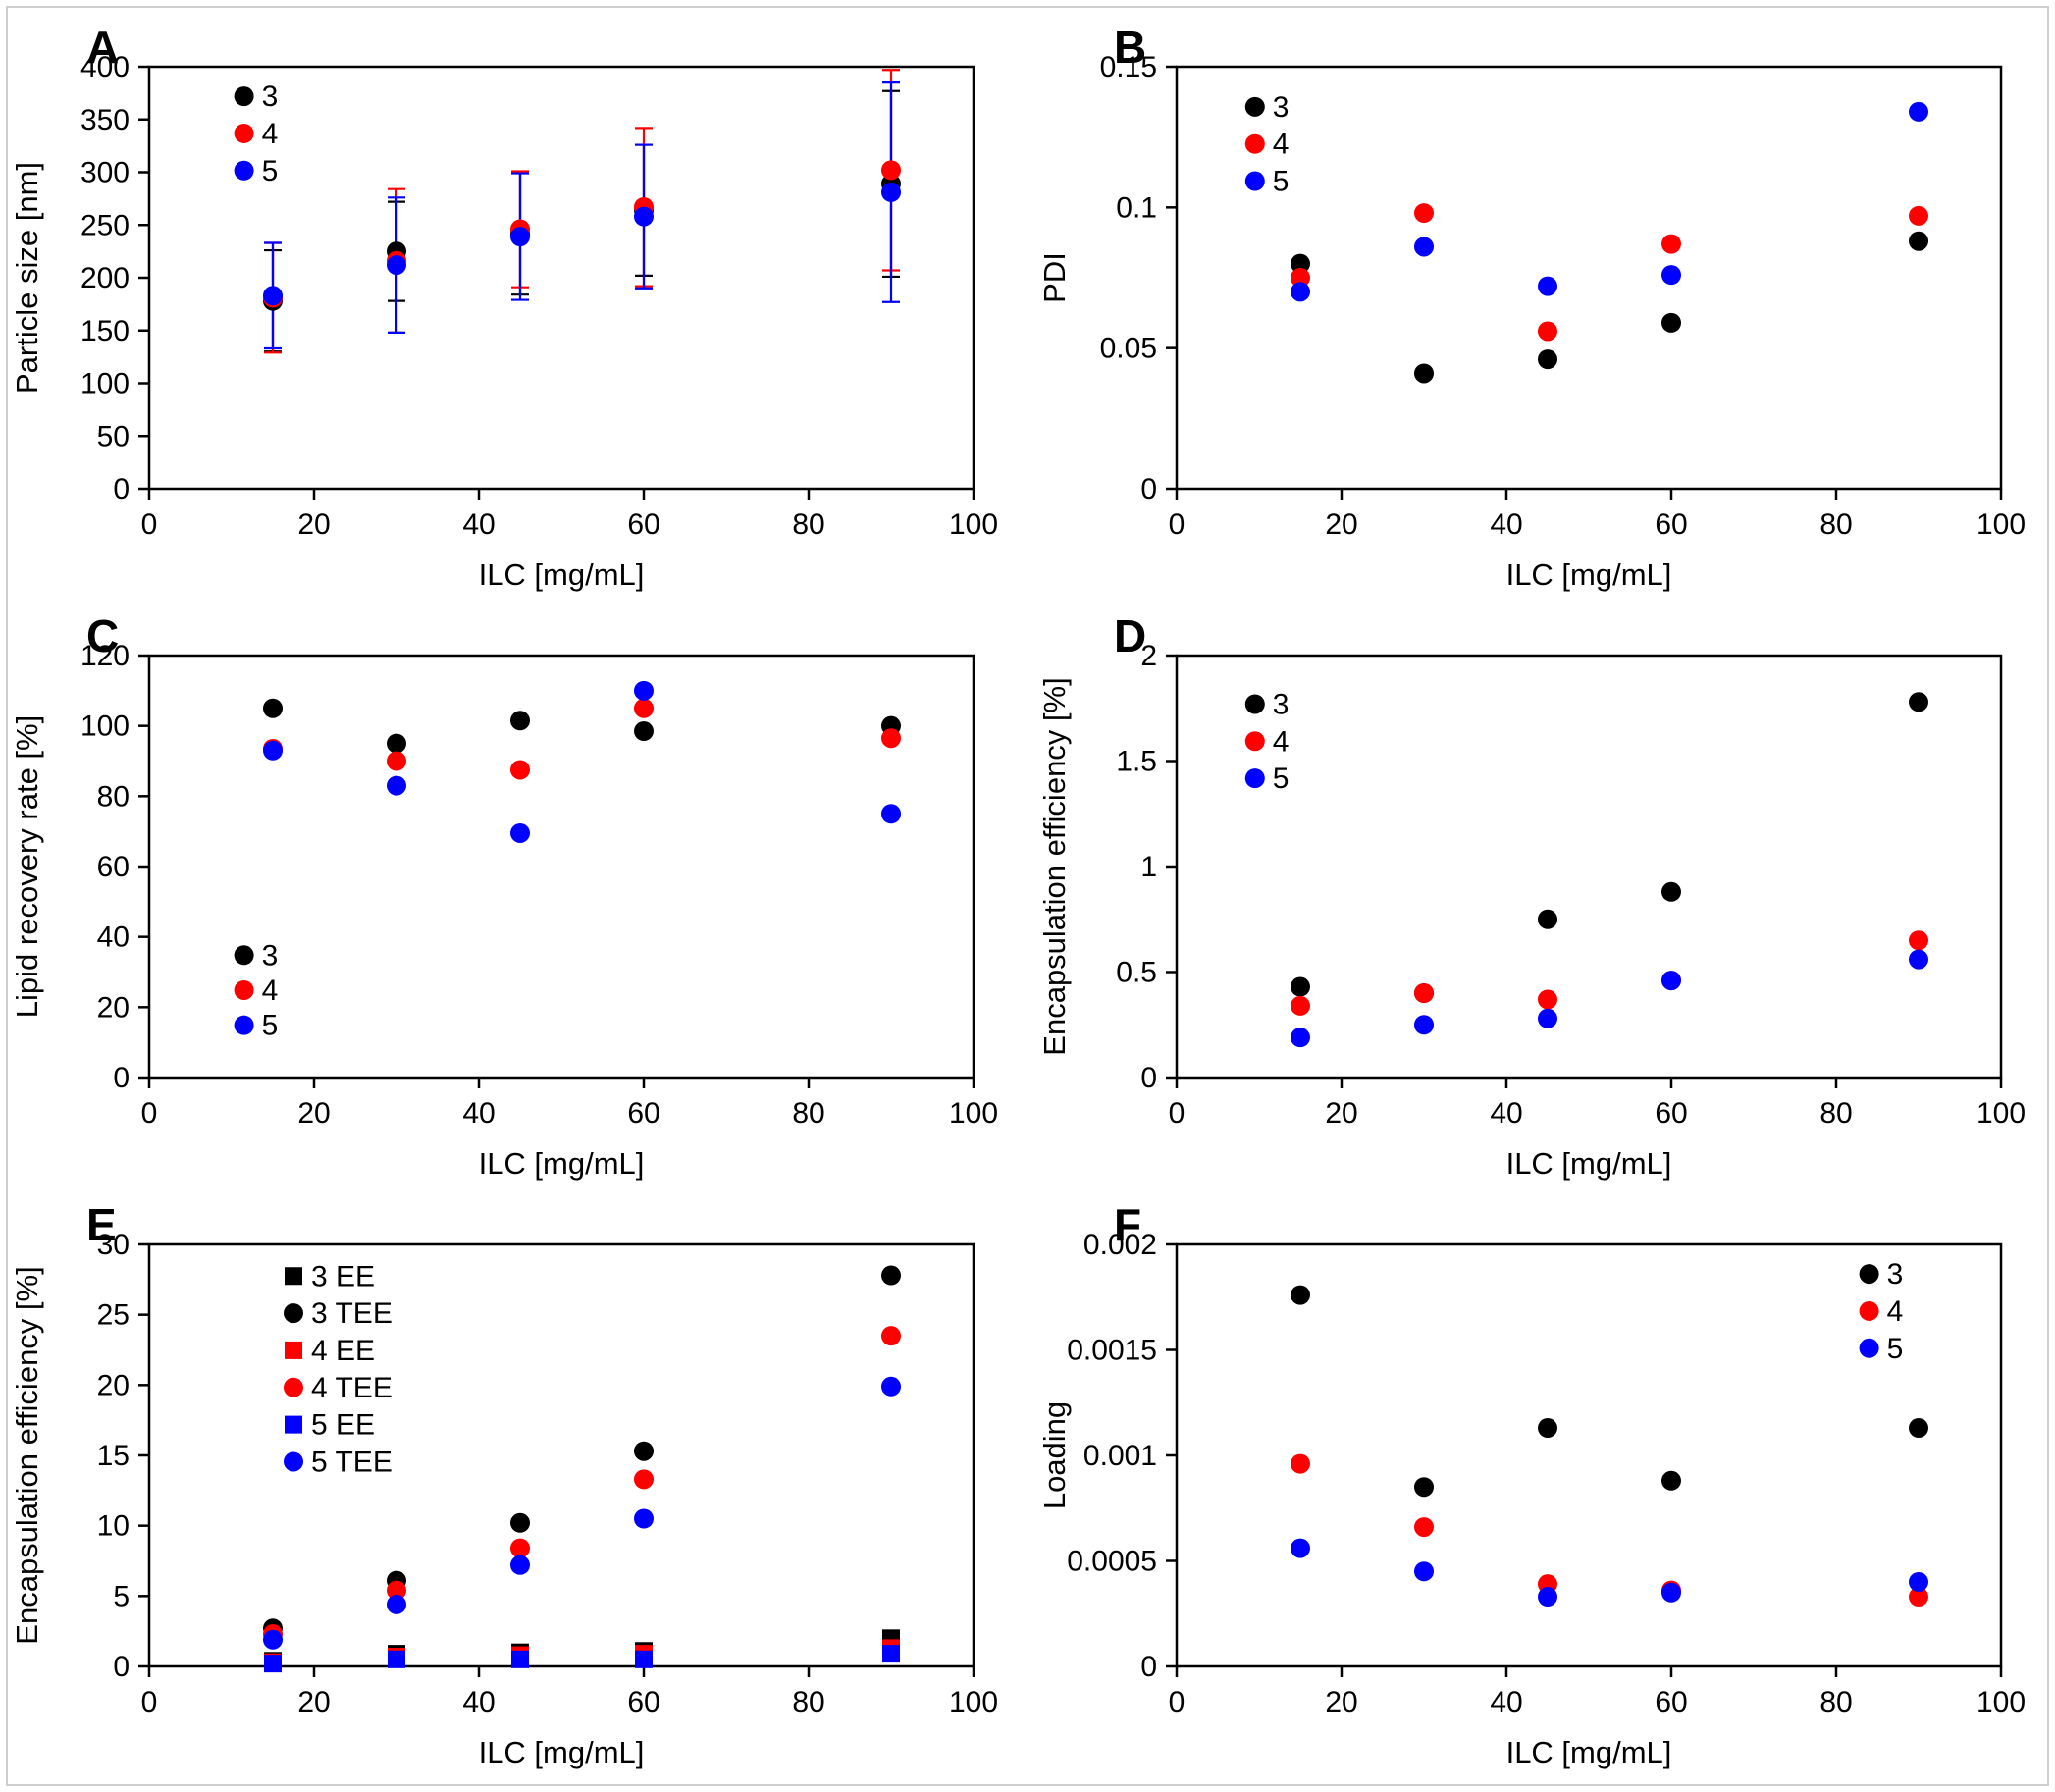 The width and height of the screenshot is (2055, 1792). Describe the element at coordinates (891, 1275) in the screenshot. I see `data-point-3-tee` at that location.